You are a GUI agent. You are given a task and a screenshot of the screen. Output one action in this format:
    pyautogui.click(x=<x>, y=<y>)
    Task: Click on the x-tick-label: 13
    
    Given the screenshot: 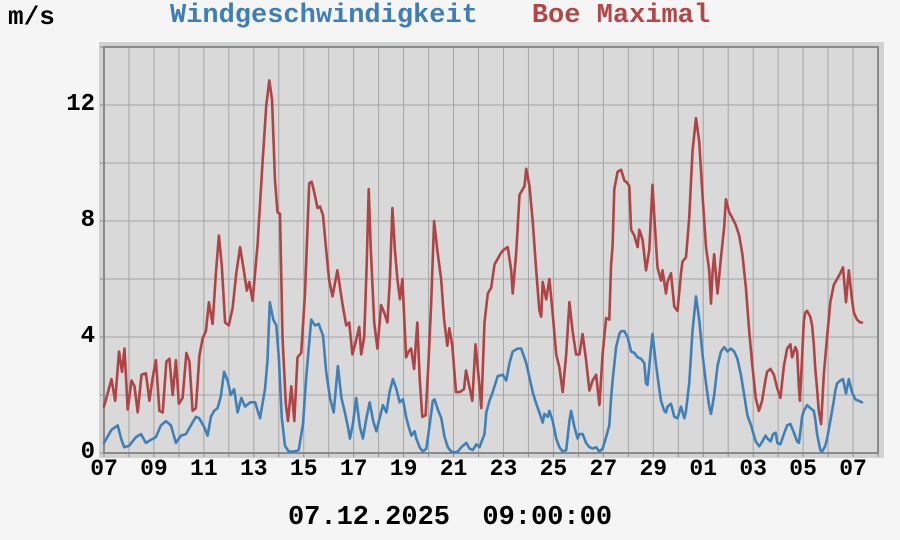 What is the action you would take?
    pyautogui.click(x=253, y=469)
    